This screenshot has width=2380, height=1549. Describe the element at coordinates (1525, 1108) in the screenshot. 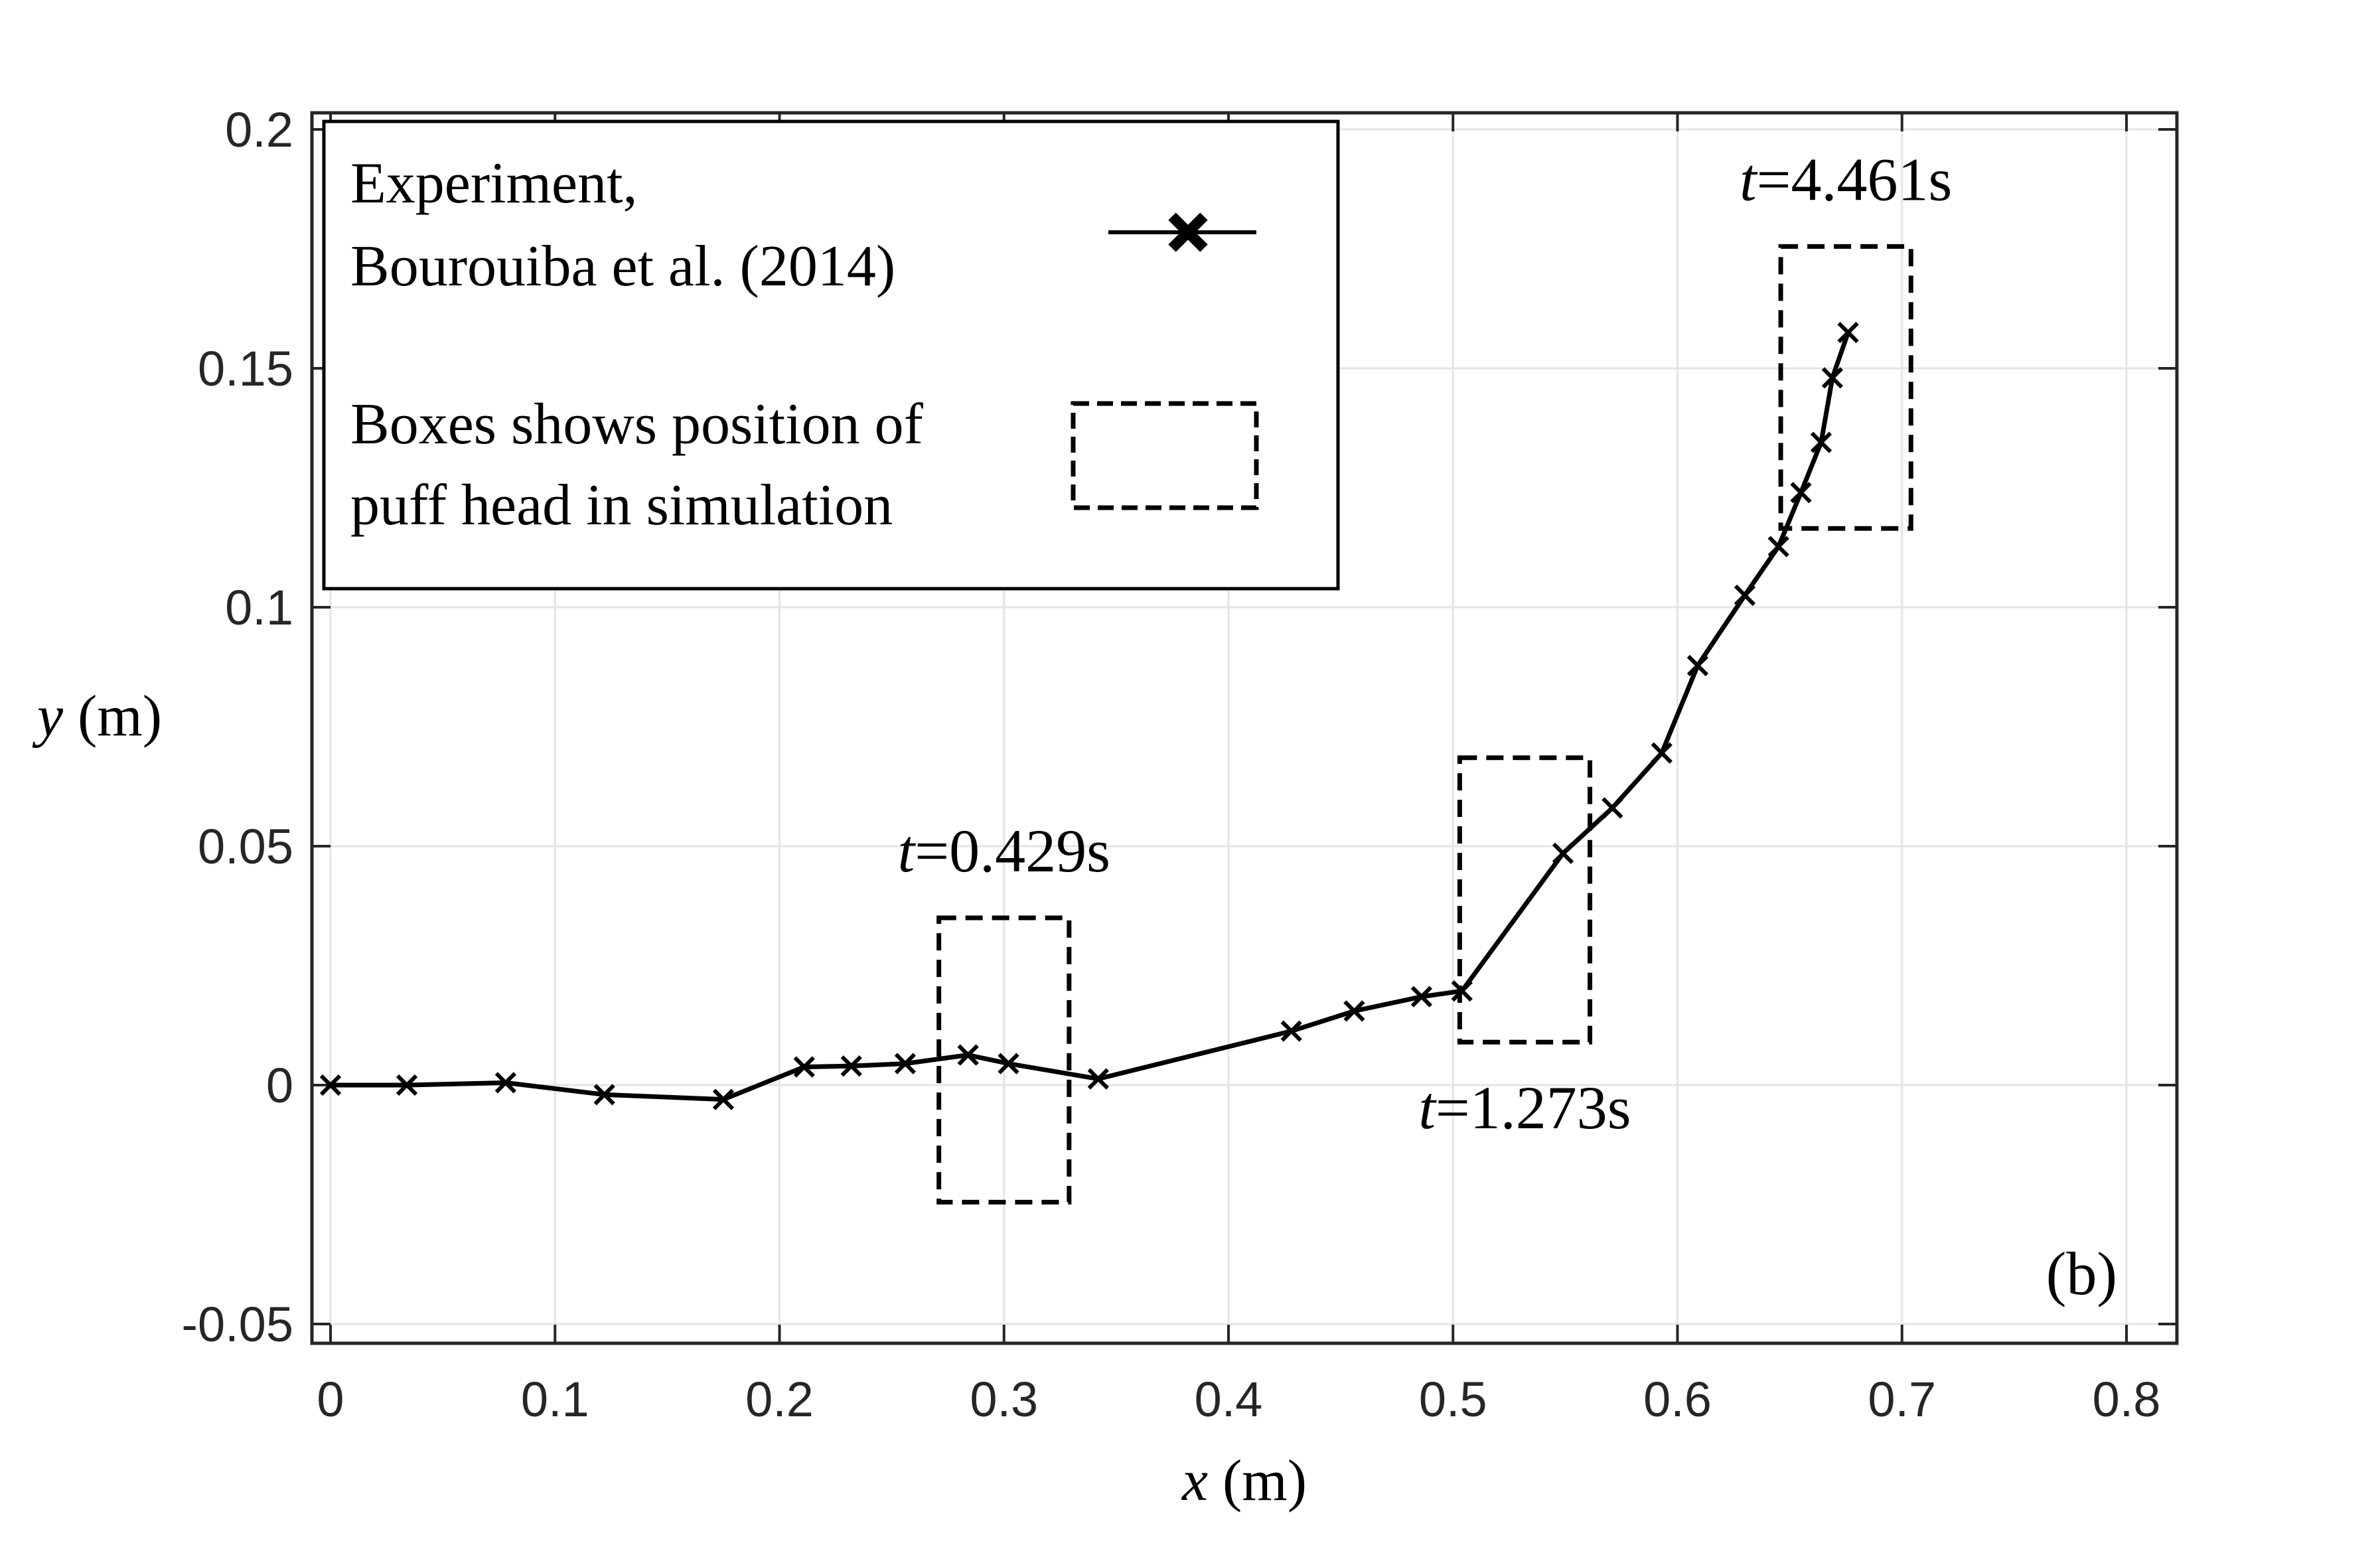

I see `time-annotation: t=1.273s` at that location.